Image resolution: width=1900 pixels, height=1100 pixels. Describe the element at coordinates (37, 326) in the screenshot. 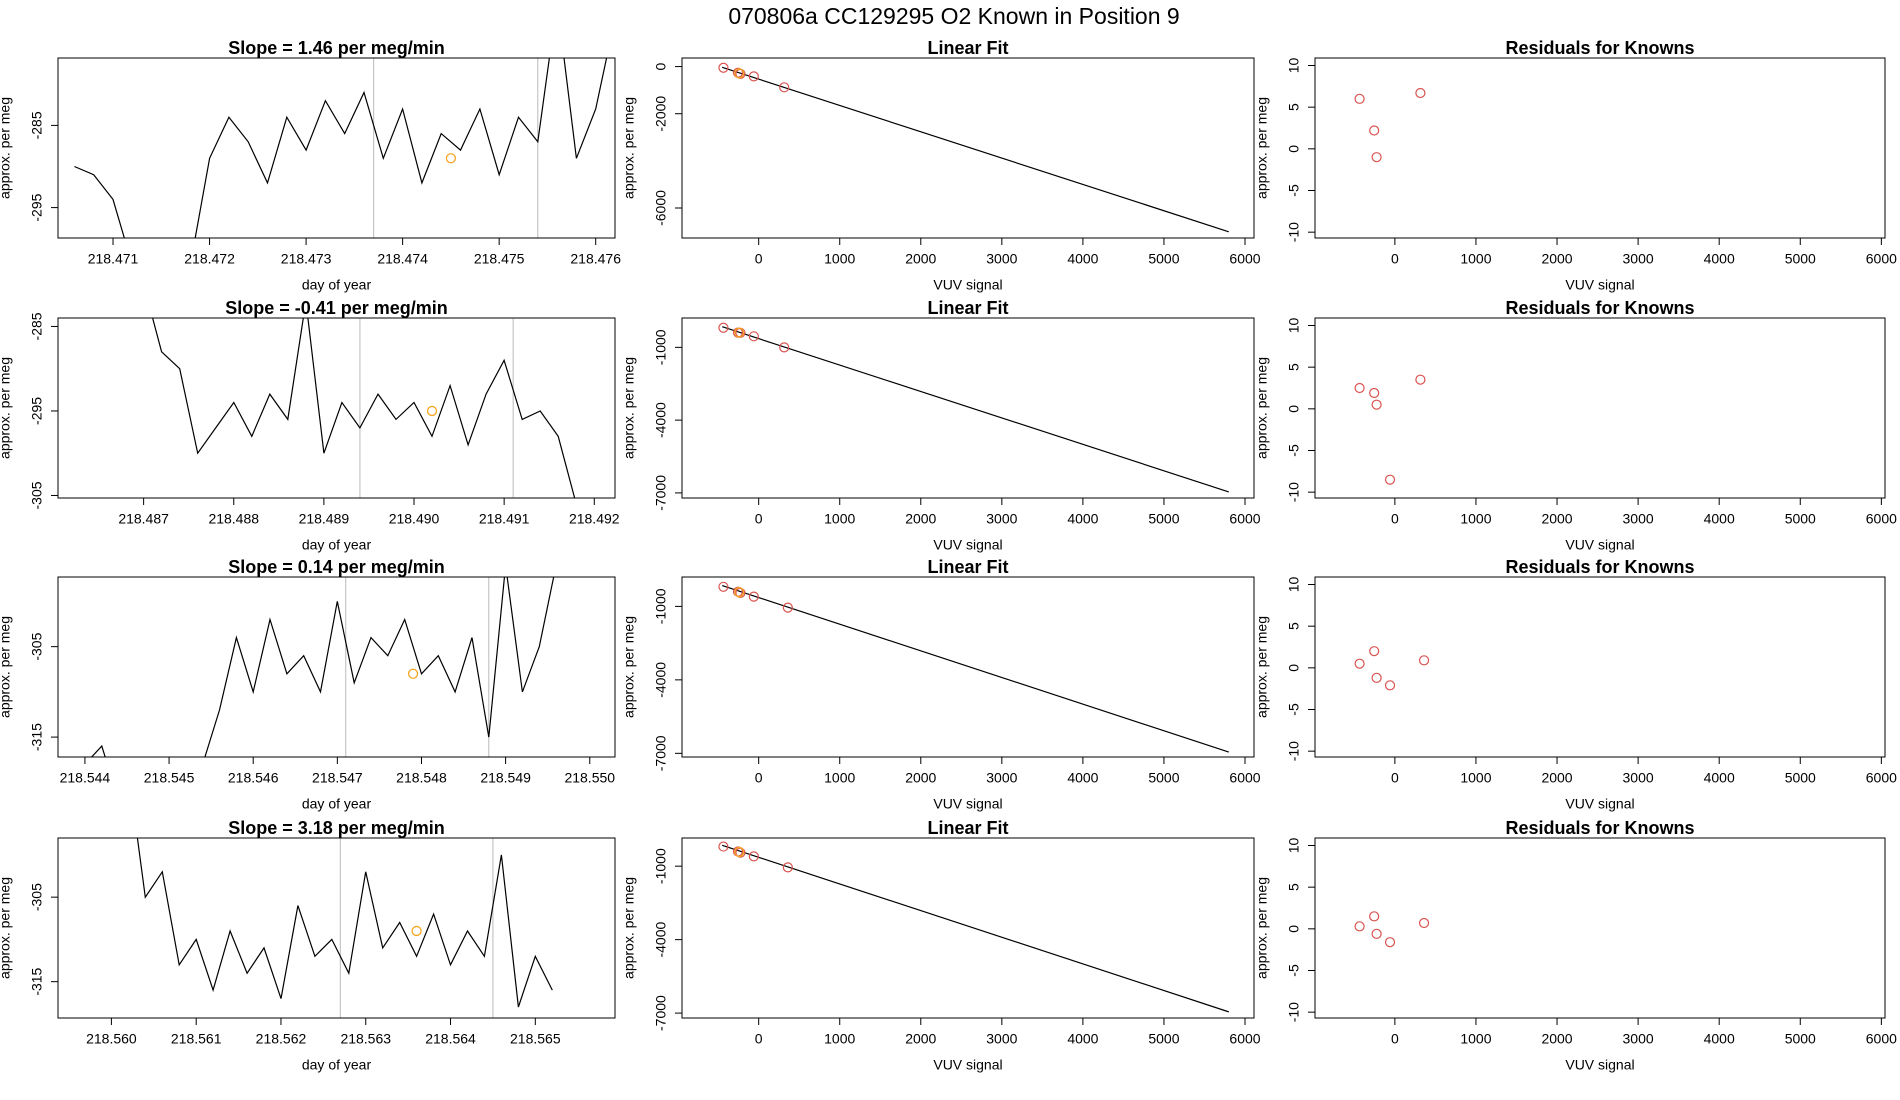

I see `y-tick-label: -285` at that location.